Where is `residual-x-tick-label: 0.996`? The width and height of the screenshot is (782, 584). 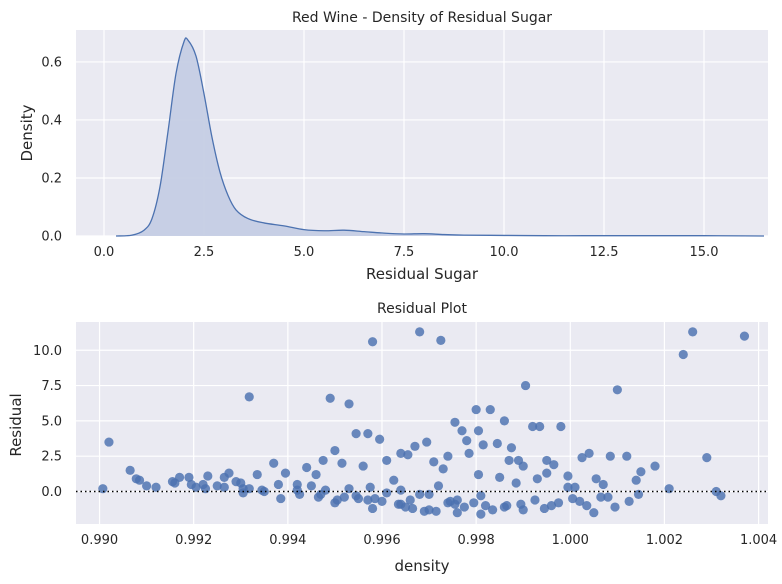
residual-x-tick-label: 0.996 is located at coordinates (381, 540).